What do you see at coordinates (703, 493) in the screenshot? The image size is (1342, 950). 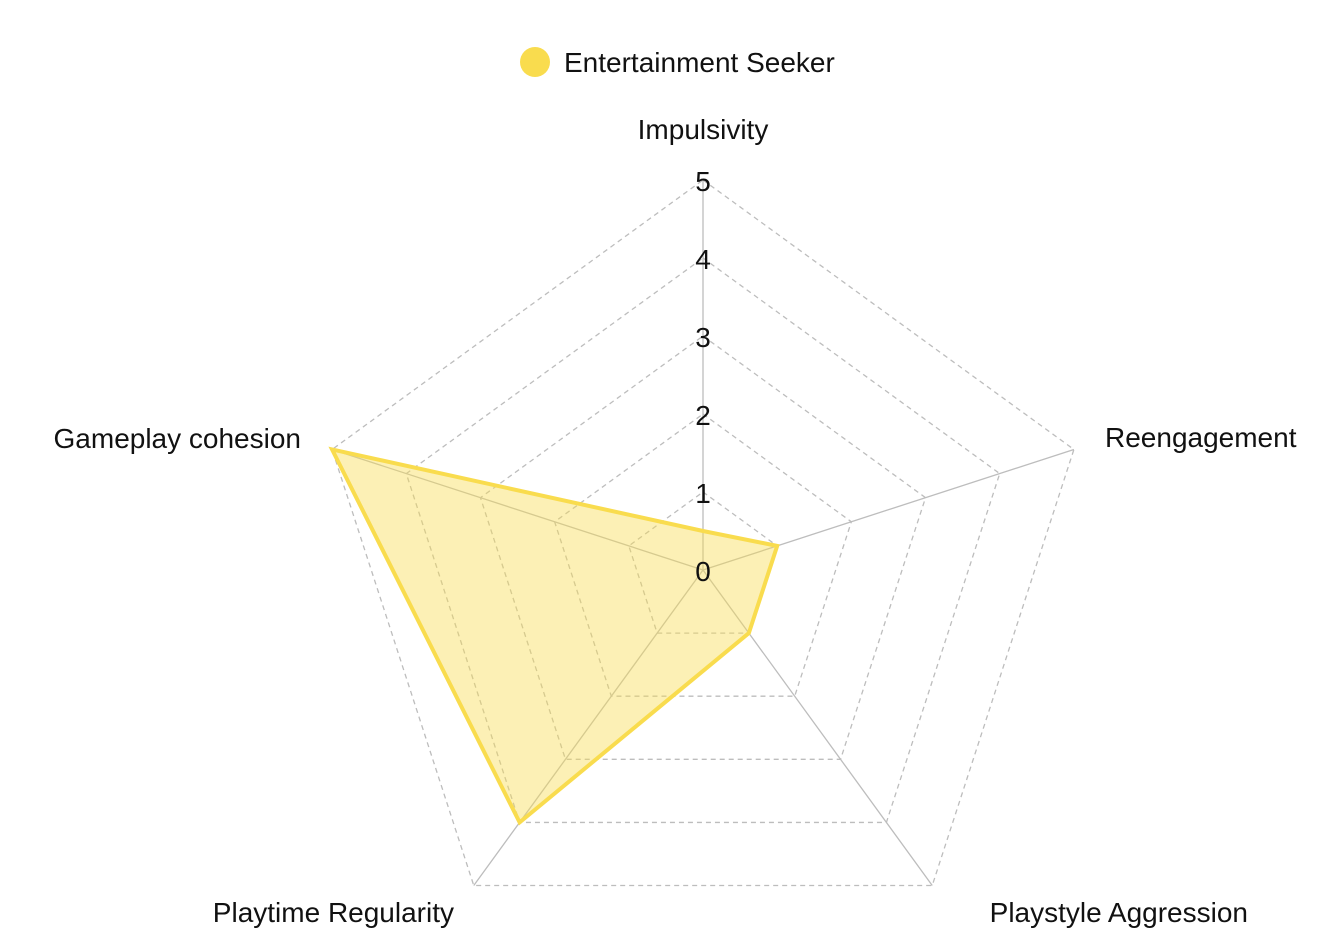 I see `radial-tick-label: 1` at bounding box center [703, 493].